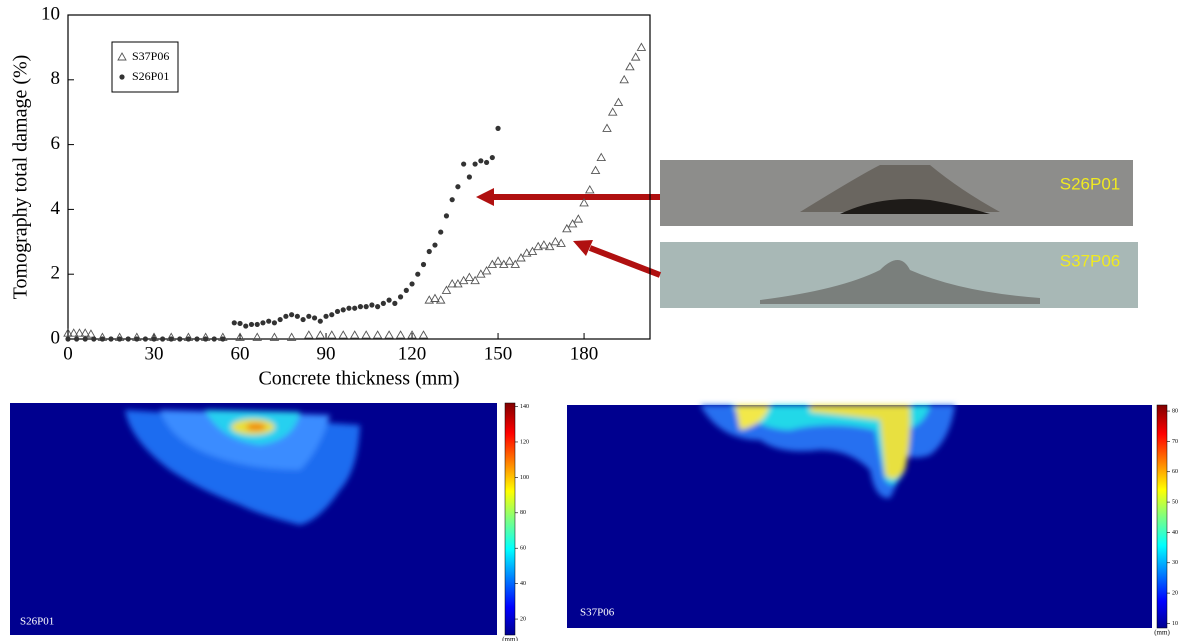 The height and width of the screenshot is (641, 1184). What do you see at coordinates (358, 379) in the screenshot?
I see `x-axis-label: Concrete thickness (mm)` at bounding box center [358, 379].